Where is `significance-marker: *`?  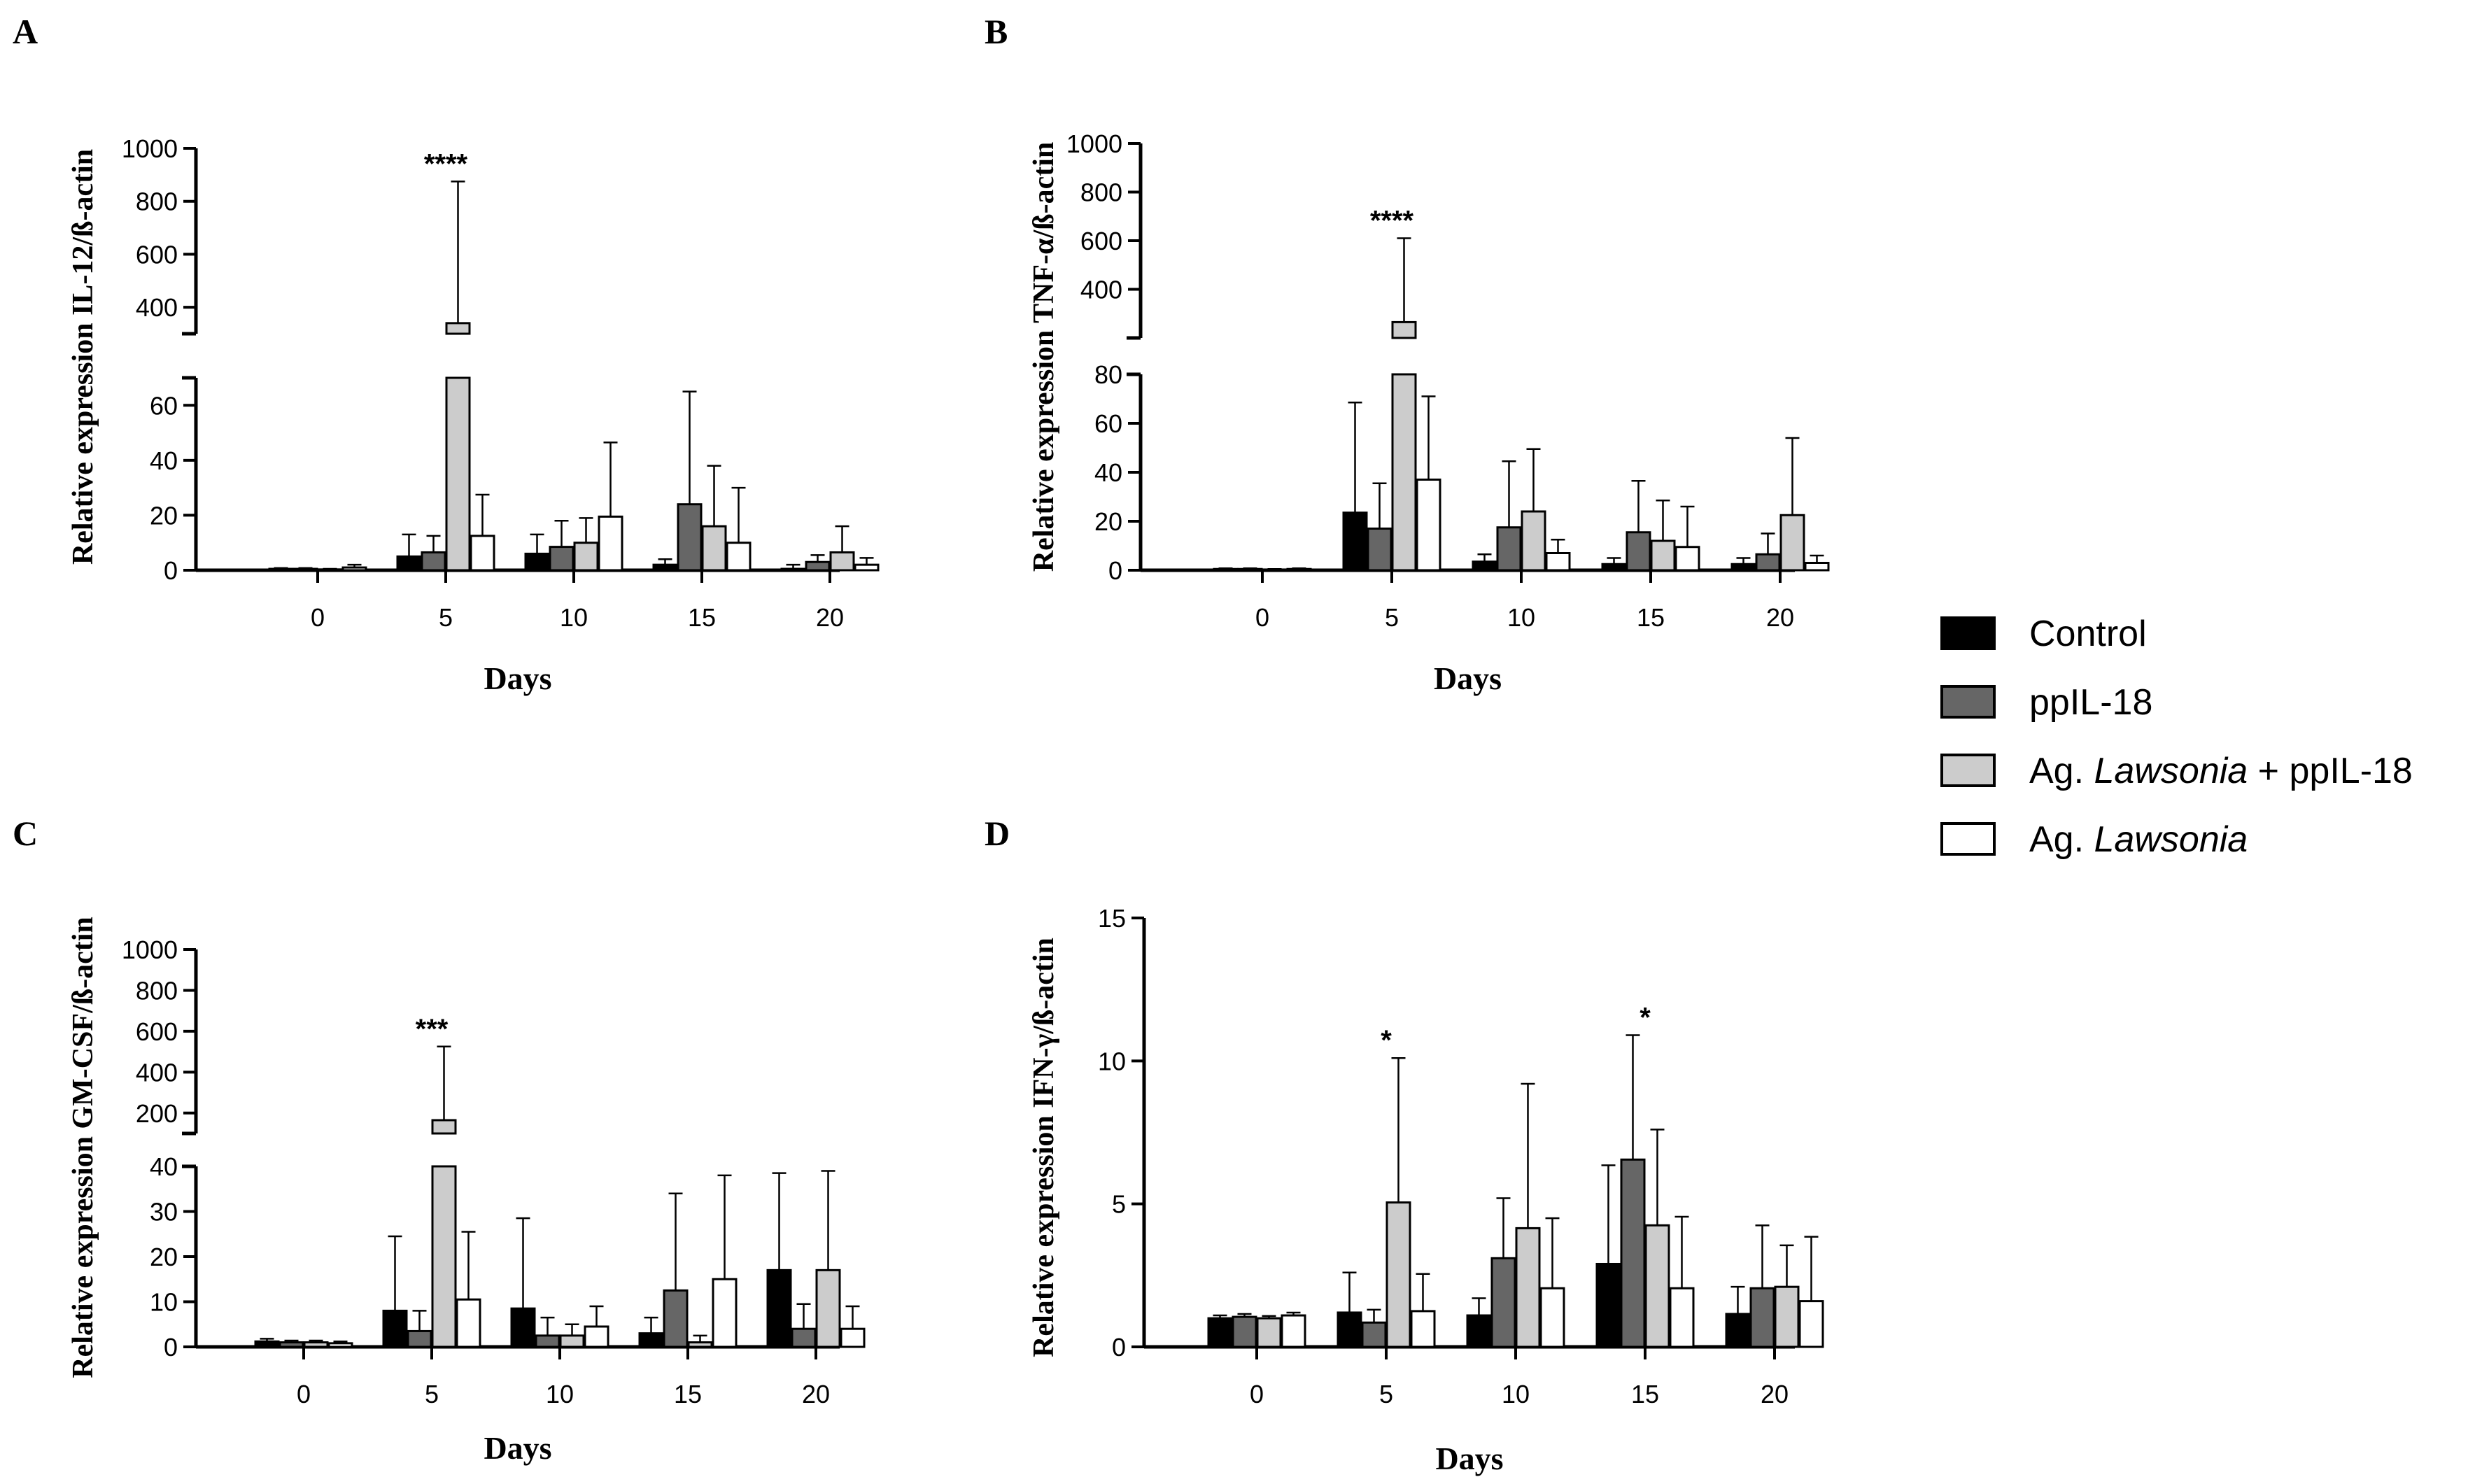 significance-marker: * is located at coordinates (1386, 1040).